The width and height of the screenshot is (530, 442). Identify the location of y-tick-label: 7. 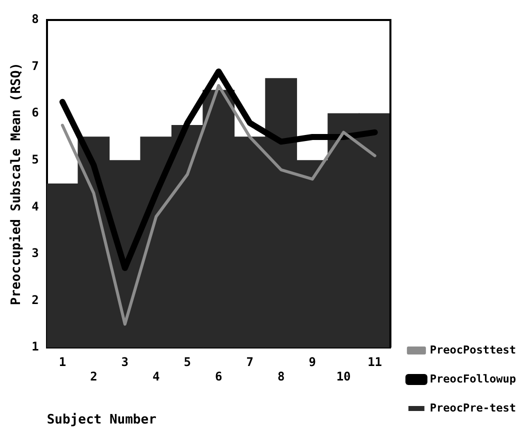
(35, 65).